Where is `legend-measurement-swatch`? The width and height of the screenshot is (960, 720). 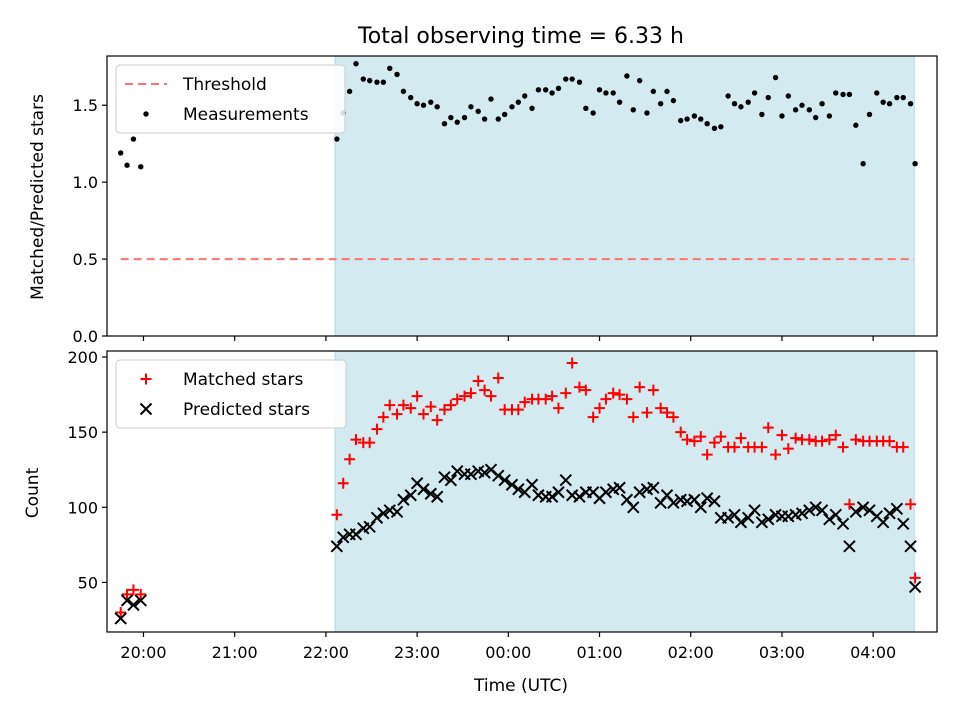 legend-measurement-swatch is located at coordinates (146, 114).